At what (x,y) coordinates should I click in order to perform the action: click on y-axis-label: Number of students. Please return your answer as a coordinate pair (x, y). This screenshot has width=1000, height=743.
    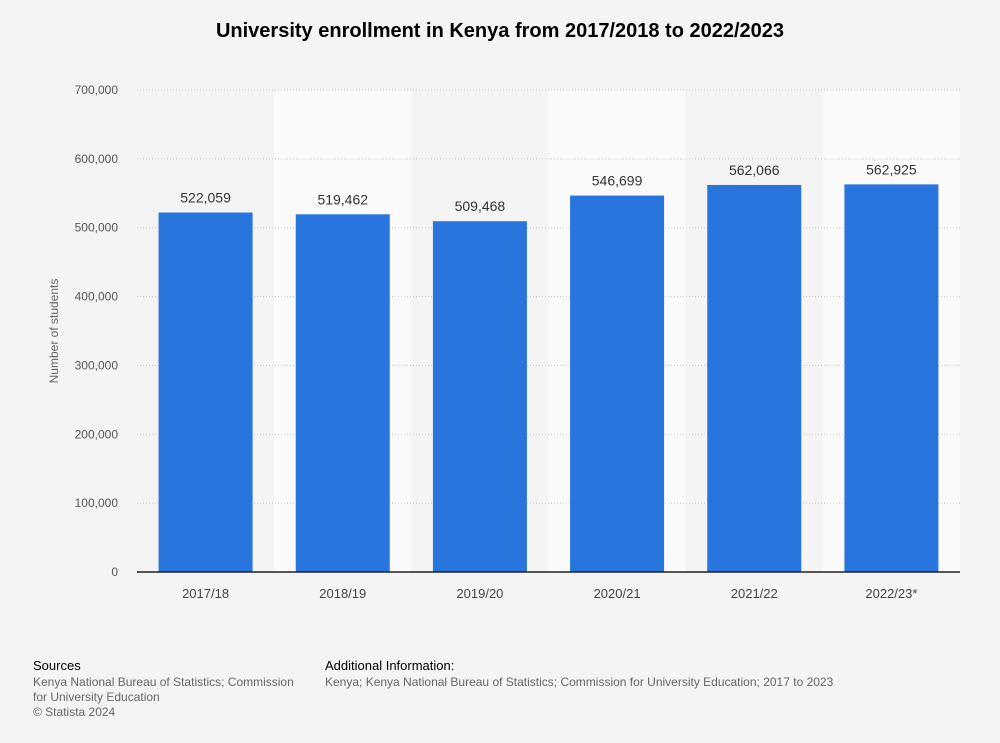
    Looking at the image, I should click on (54, 331).